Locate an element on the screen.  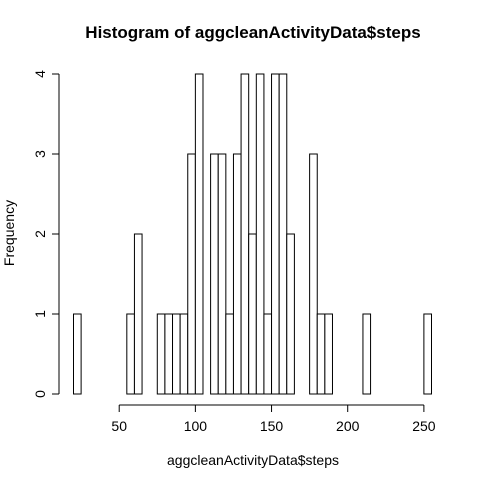
x-tick-label-50: 50 is located at coordinates (119, 426).